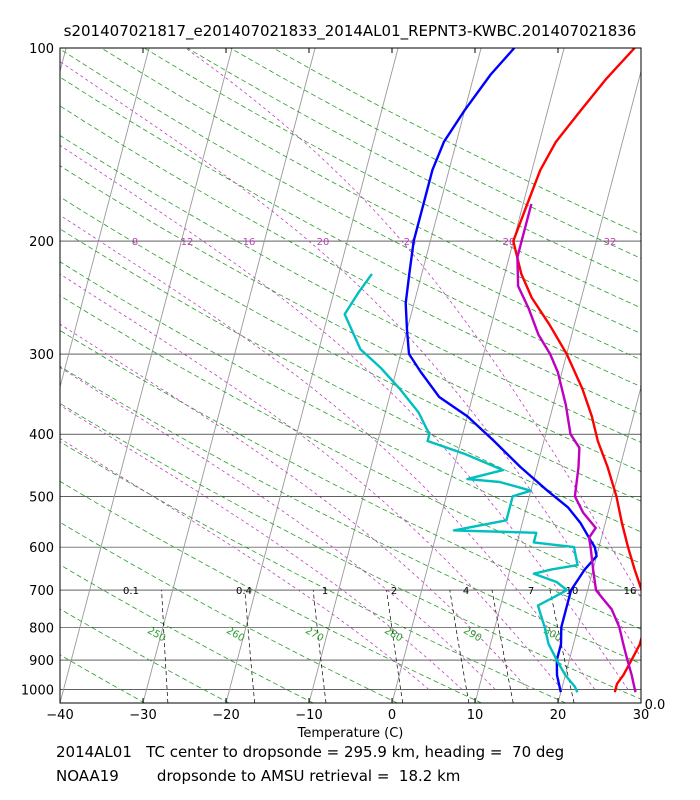 The width and height of the screenshot is (700, 800). What do you see at coordinates (655, 705) in the screenshot?
I see `corner-label: 0.0` at bounding box center [655, 705].